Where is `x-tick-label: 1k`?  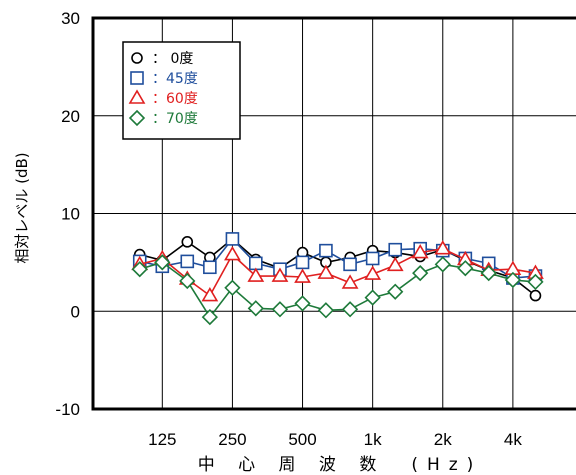
x-tick-label: 1k is located at coordinates (373, 439).